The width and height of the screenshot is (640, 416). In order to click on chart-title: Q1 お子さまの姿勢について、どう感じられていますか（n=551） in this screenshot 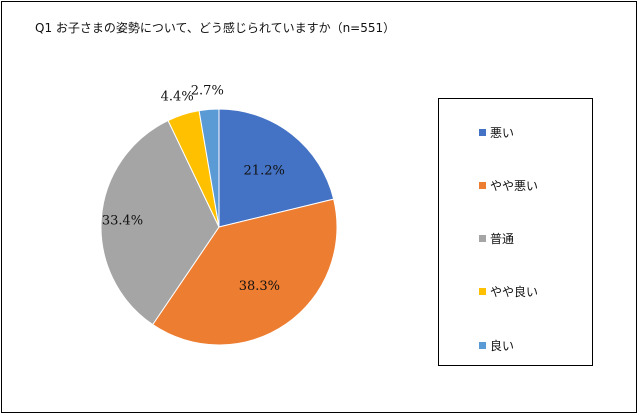, I will do `click(215, 28)`.